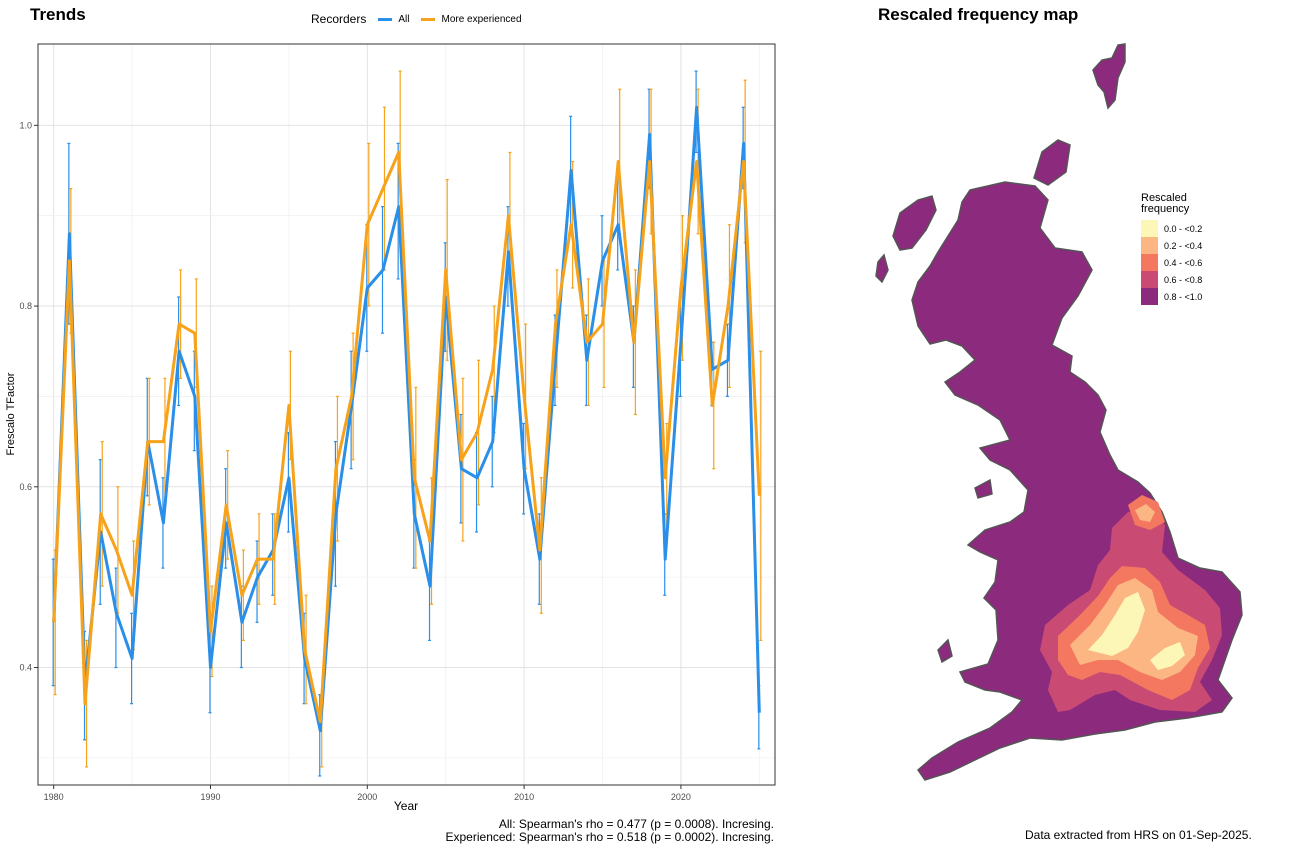  I want to click on map-zone-0.0-b, so click(1167, 656).